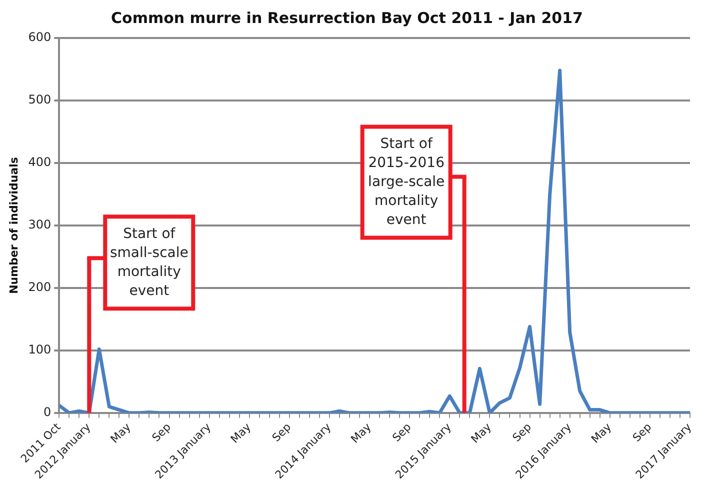 The width and height of the screenshot is (704, 487). I want to click on y-tick-label: 0, so click(47, 412).